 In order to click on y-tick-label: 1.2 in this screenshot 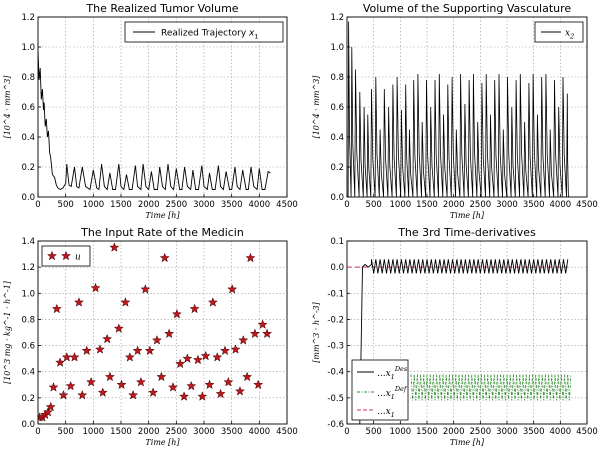, I will do `click(28, 18)`.